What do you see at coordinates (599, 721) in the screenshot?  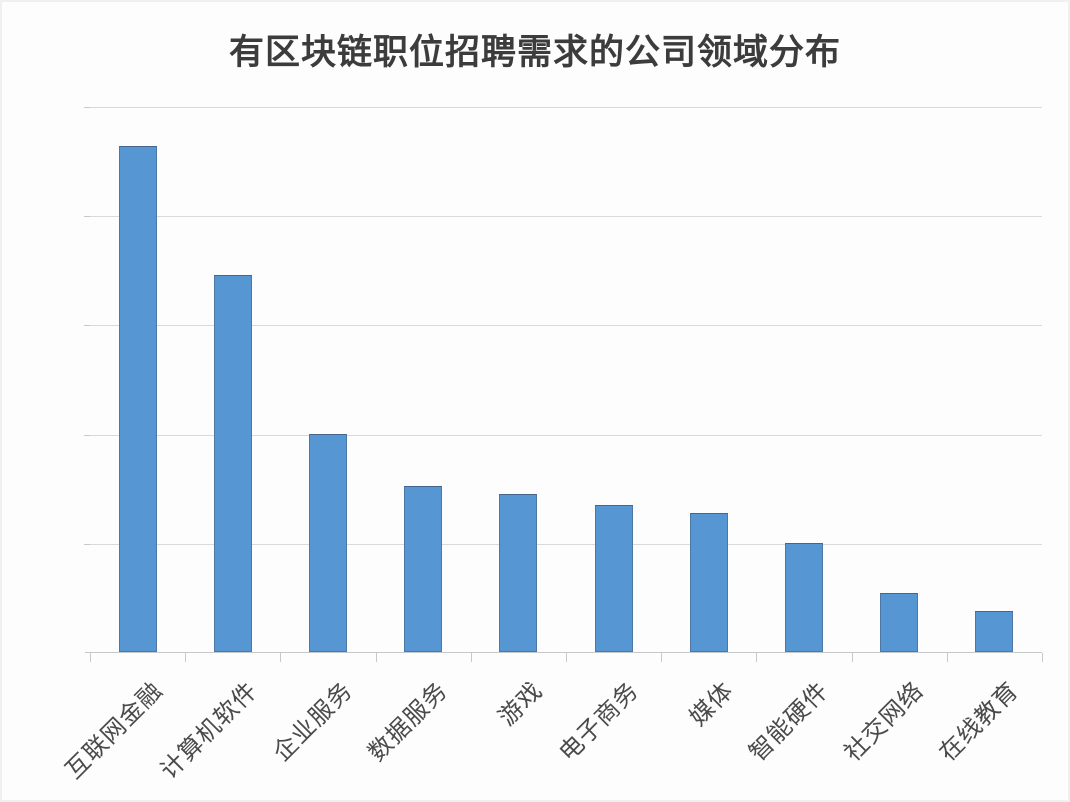 I see `x-axis-label: 电子商务` at bounding box center [599, 721].